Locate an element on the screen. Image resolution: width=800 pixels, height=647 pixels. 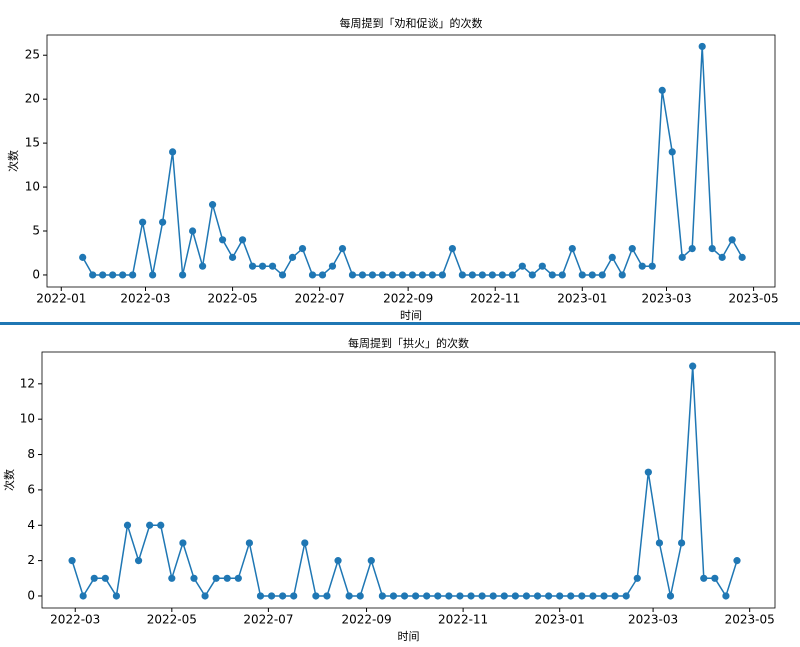
x-tick-label: 2022-07 is located at coordinates (320, 299).